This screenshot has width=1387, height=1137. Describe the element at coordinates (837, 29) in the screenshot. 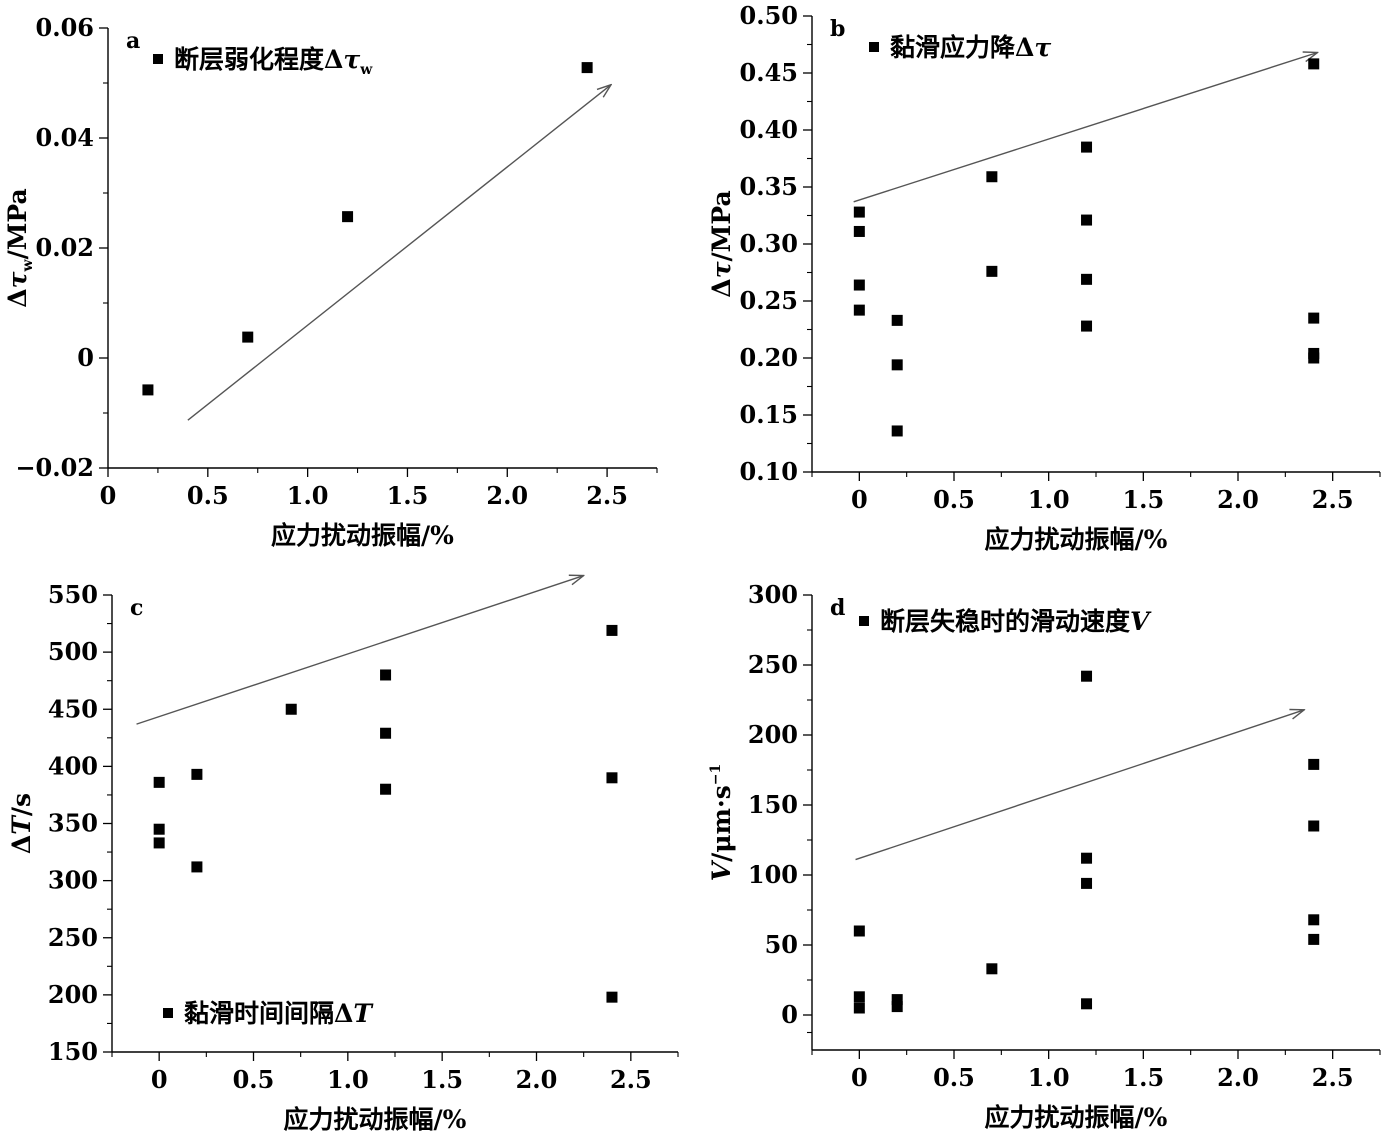

I see `panel-letter: b` at that location.